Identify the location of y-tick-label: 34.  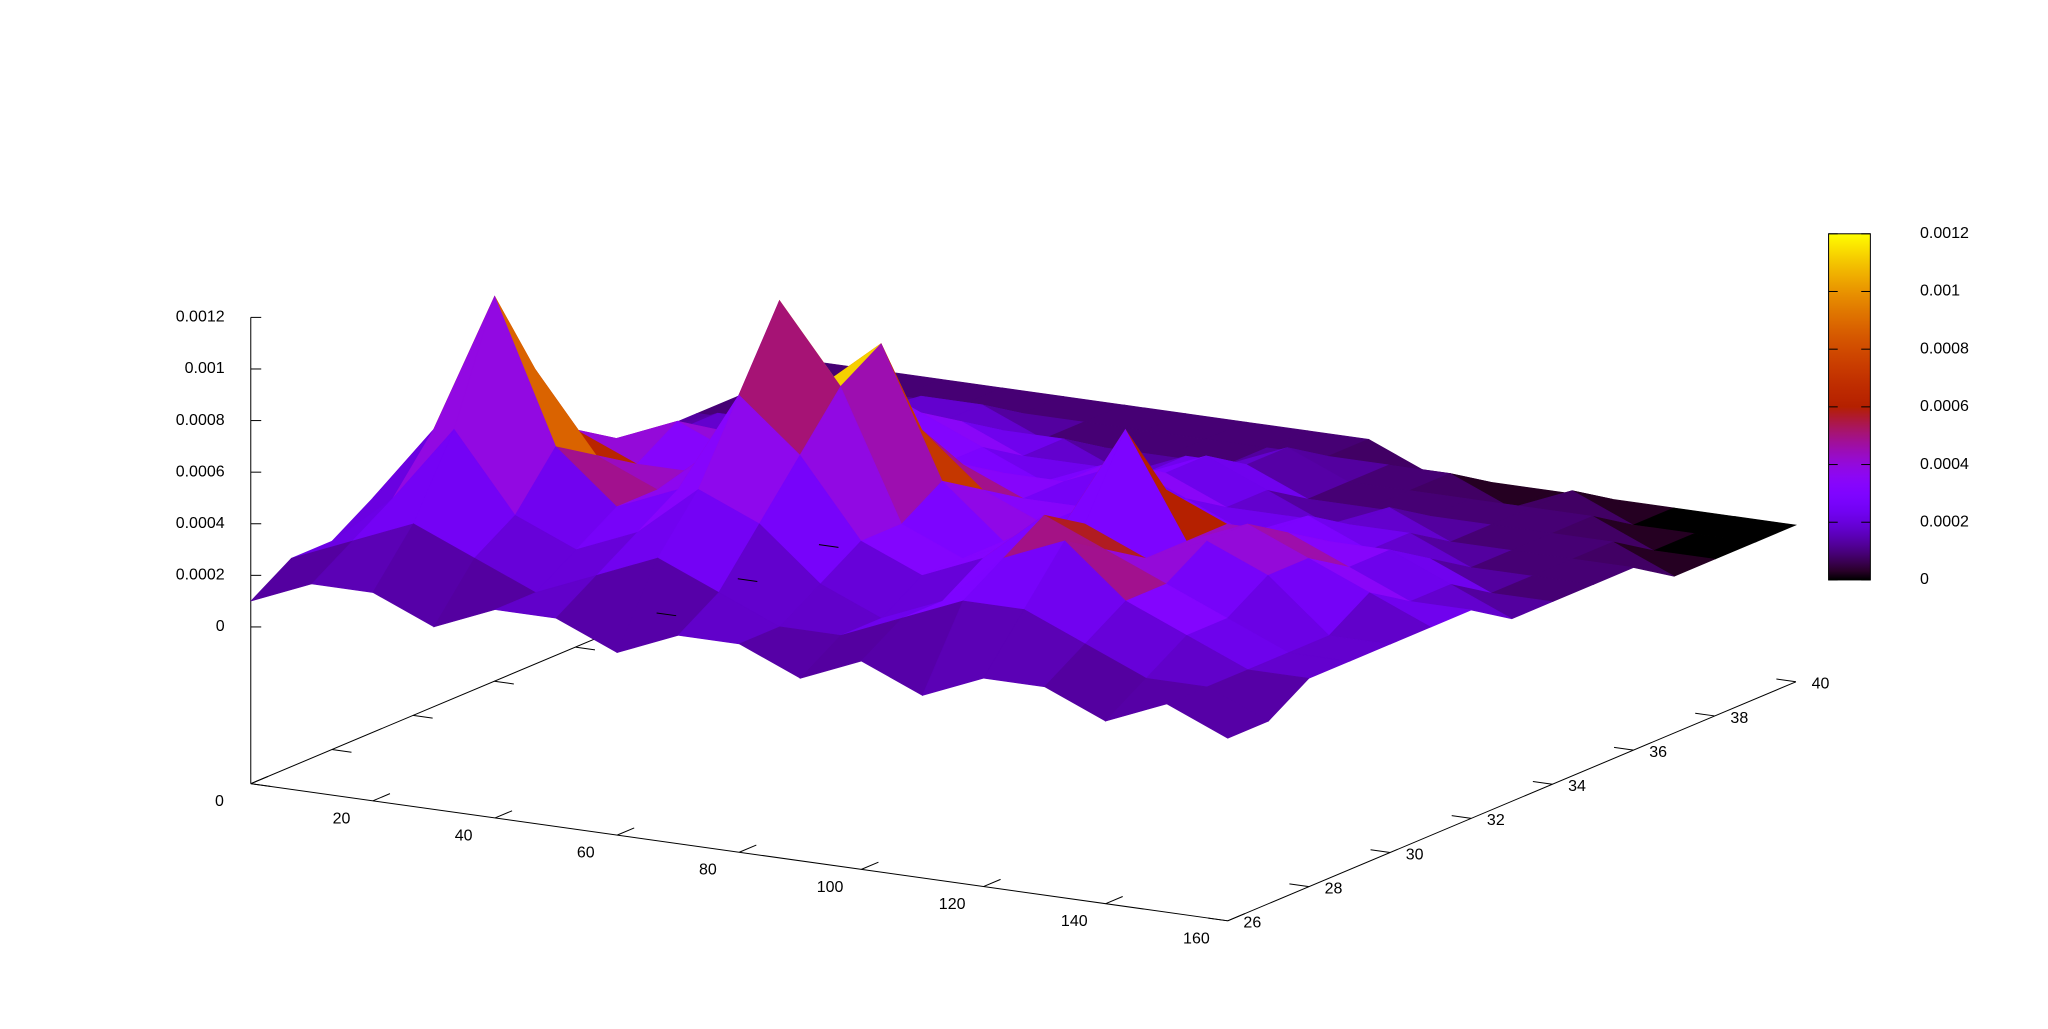
(1577, 786).